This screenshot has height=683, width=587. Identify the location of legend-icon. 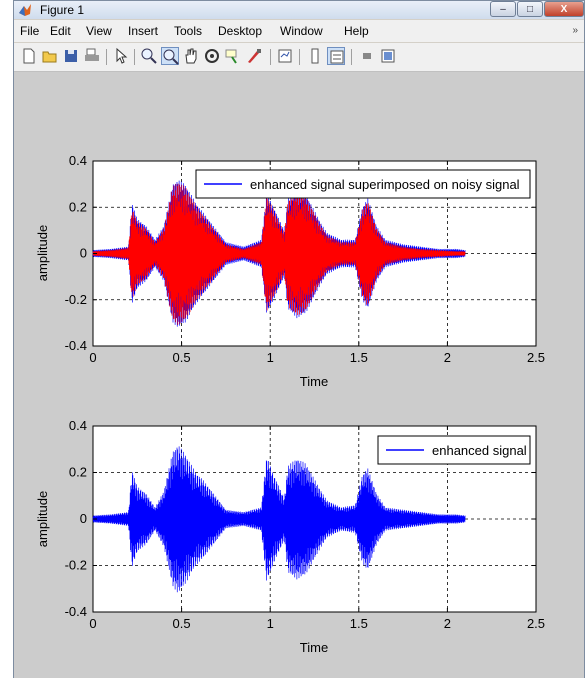
(336, 56).